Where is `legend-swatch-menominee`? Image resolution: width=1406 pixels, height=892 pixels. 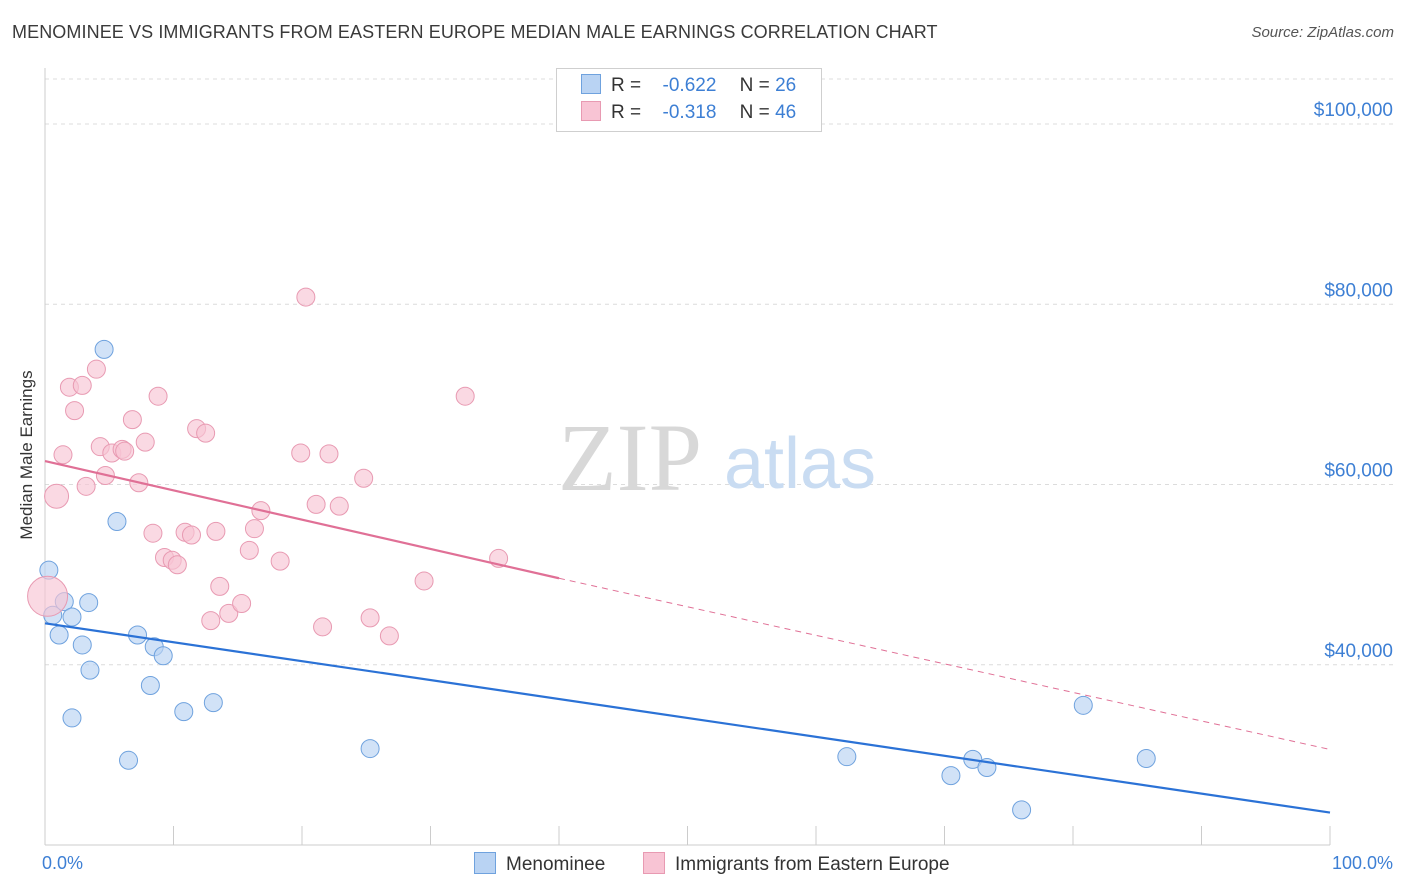 legend-swatch-menominee is located at coordinates (591, 84).